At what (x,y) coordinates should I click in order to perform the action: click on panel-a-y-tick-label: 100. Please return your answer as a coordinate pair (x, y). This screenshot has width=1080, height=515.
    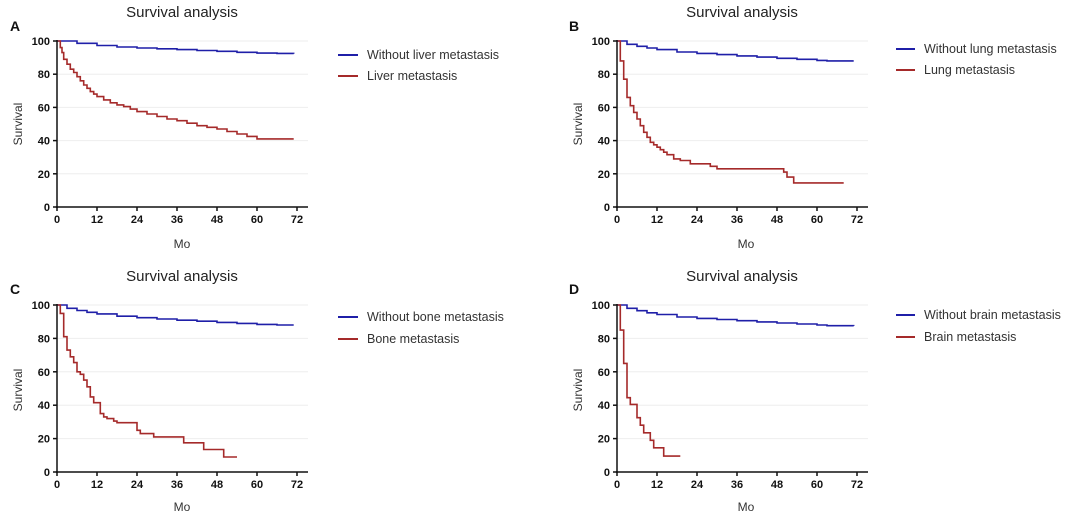
    Looking at the image, I should click on (41, 42).